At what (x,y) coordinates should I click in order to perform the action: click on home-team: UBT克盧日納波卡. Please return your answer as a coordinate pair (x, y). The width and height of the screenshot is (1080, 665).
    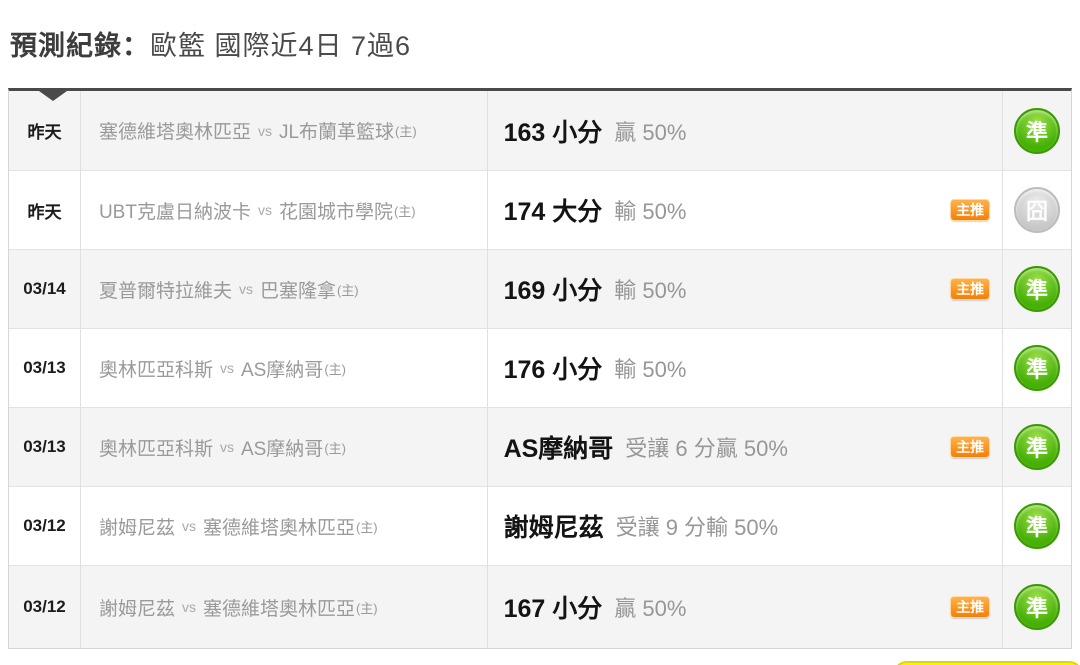
    Looking at the image, I should click on (174, 212).